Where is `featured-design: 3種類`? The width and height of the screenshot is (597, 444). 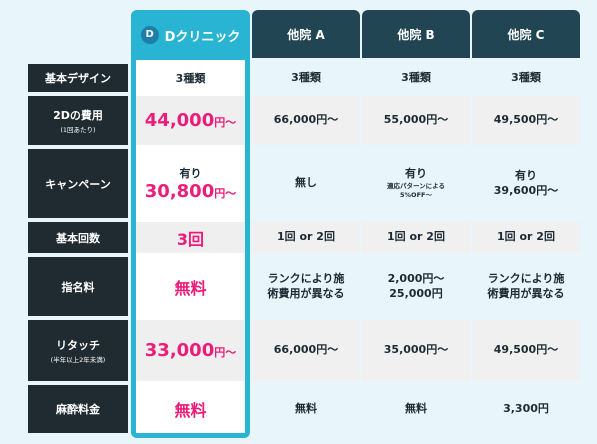
featured-design: 3種類 is located at coordinates (190, 78).